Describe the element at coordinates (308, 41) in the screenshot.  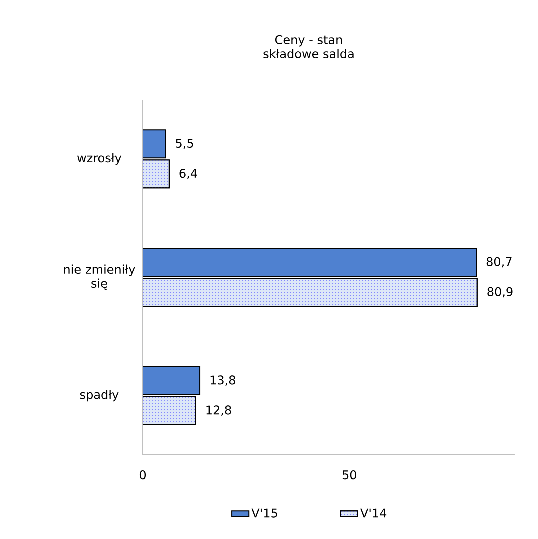
I see `chart-title: Ceny - stan` at that location.